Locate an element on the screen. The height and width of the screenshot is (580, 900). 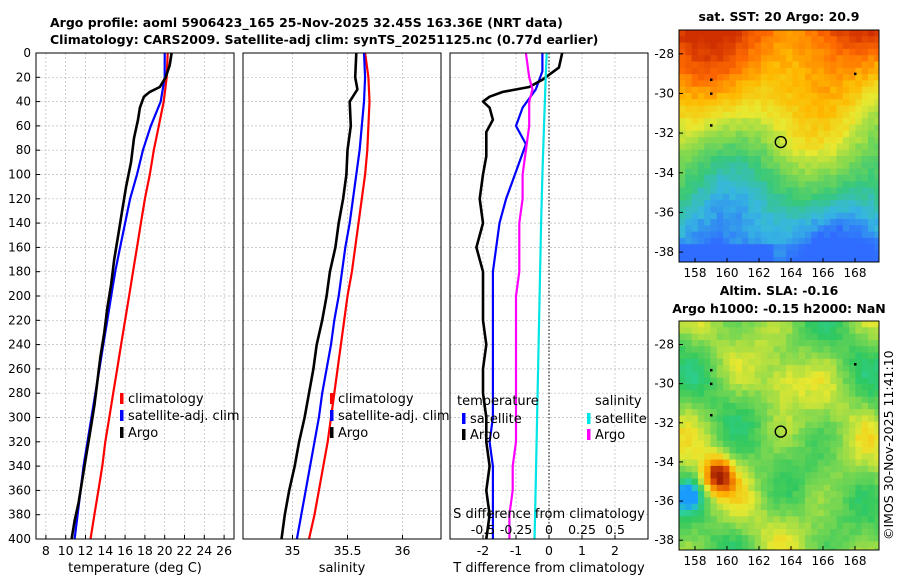
temperature-legend-label: Argo is located at coordinates (143, 433).